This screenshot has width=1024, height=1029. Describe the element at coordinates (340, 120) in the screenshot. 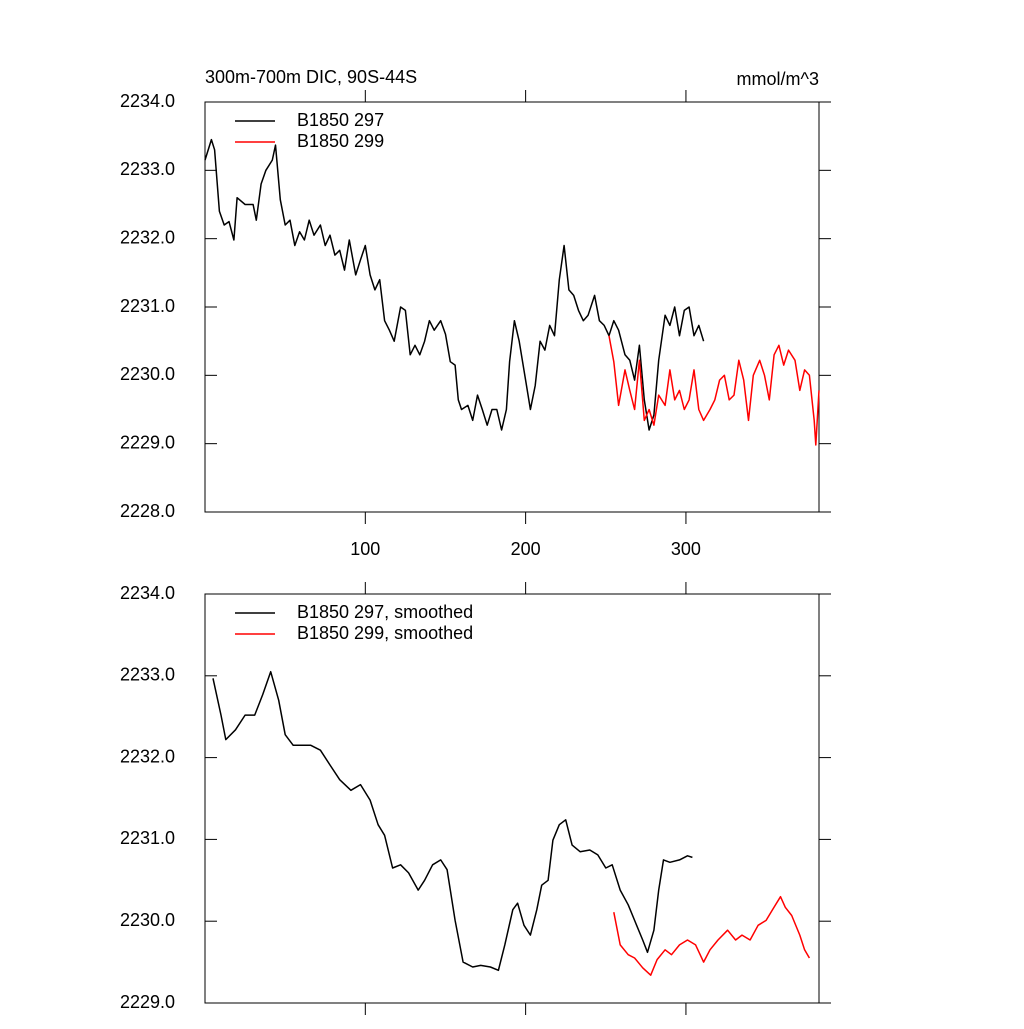

I see `legend-label: B1850 297` at that location.